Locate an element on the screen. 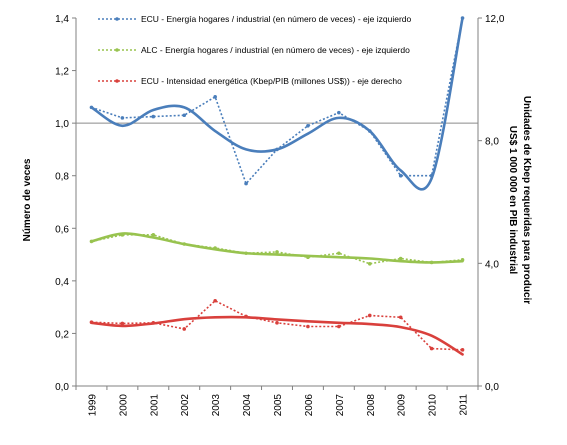 This screenshot has width=567, height=445. x-tick-label: 2003 is located at coordinates (216, 405).